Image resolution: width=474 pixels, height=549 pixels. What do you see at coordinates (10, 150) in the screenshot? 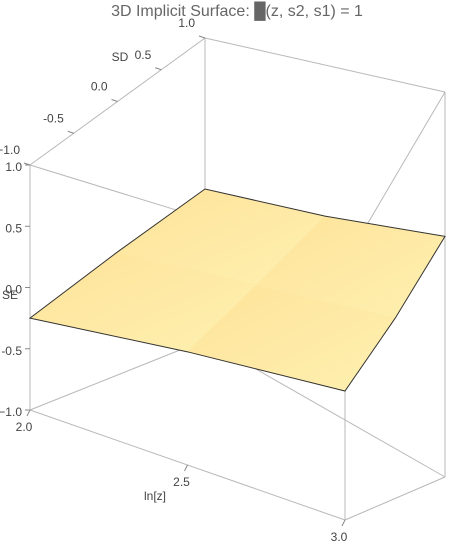
I see `y-tick-label: −1.0` at bounding box center [10, 150].